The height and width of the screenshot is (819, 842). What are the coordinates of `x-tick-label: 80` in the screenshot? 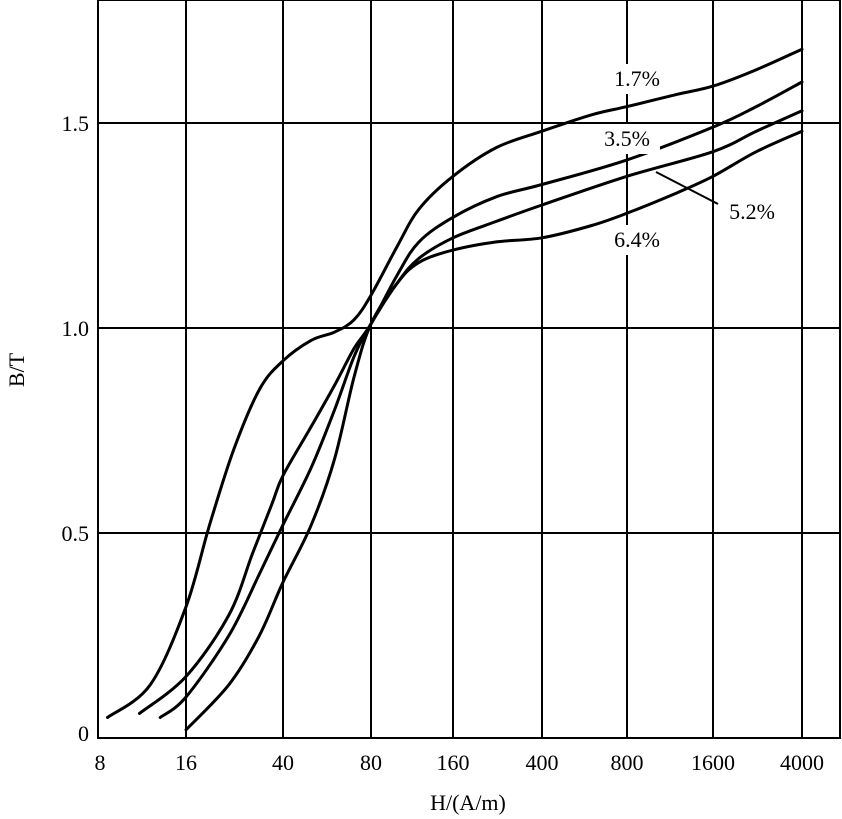 It's located at (371, 762).